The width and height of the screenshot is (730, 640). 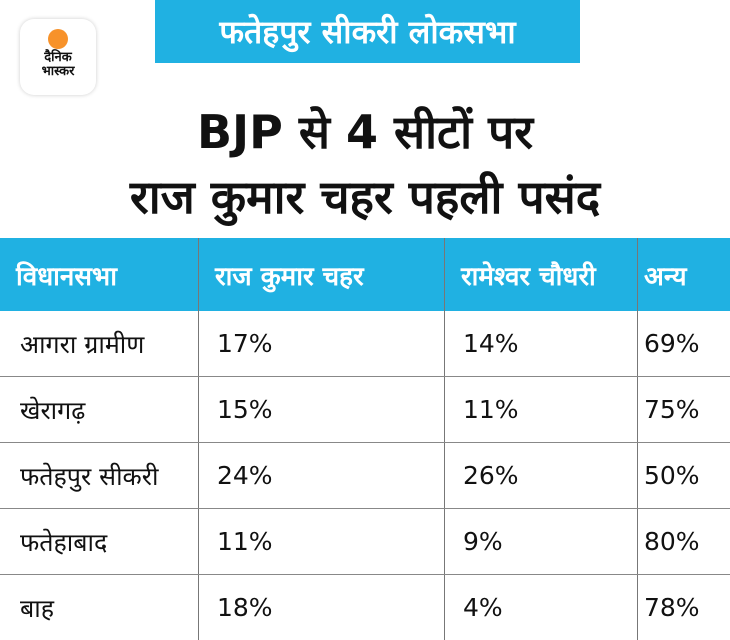 I want to click on table-row: फतेहाबाद 11% 9% 80%, so click(x=365, y=541).